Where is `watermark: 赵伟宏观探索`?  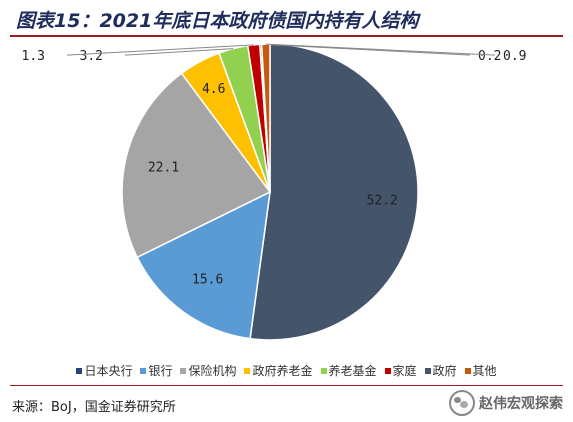
watermark: 赵伟宏观探索 is located at coordinates (506, 403).